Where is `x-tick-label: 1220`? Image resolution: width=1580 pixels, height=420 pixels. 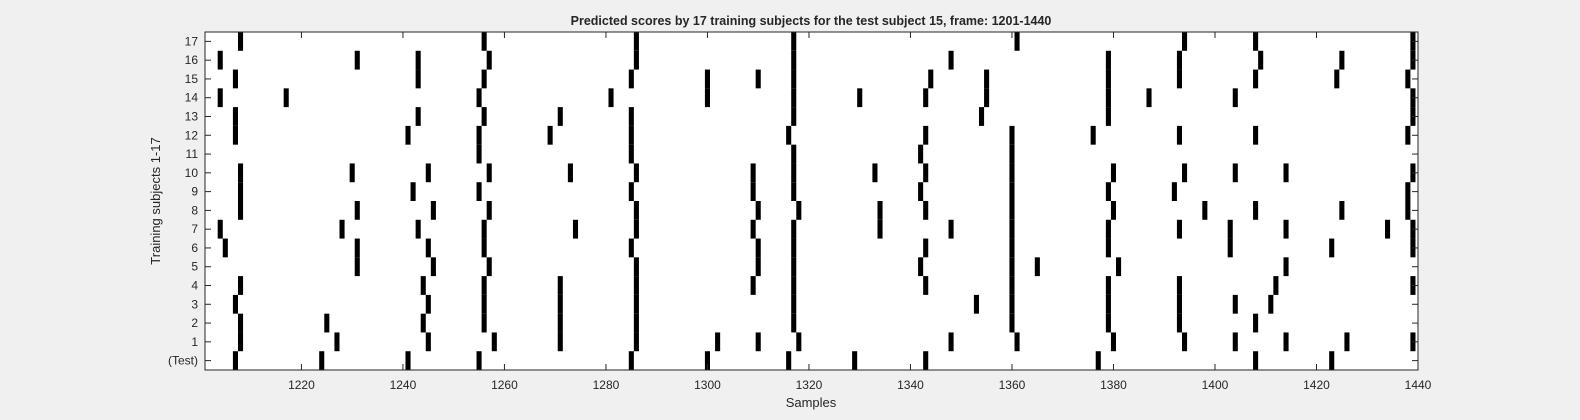
x-tick-label: 1220 is located at coordinates (301, 385).